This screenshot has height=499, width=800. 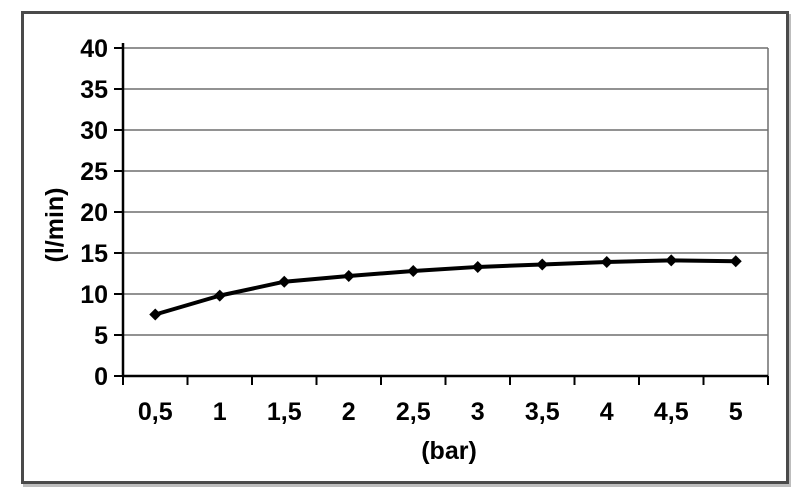 What do you see at coordinates (220, 412) in the screenshot?
I see `x-tick-label: 1` at bounding box center [220, 412].